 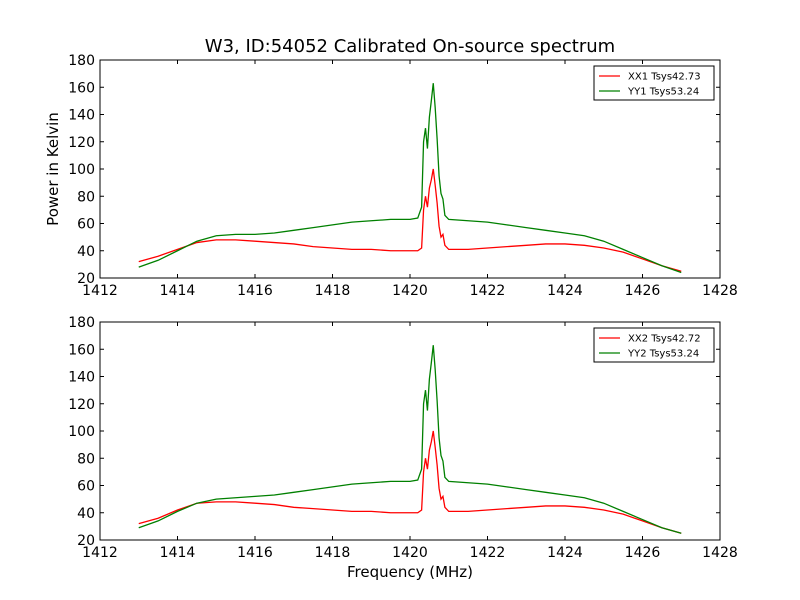 I want to click on legend: XX2 Tsys42.72 YY2 Tsys53.24, so click(x=654, y=345).